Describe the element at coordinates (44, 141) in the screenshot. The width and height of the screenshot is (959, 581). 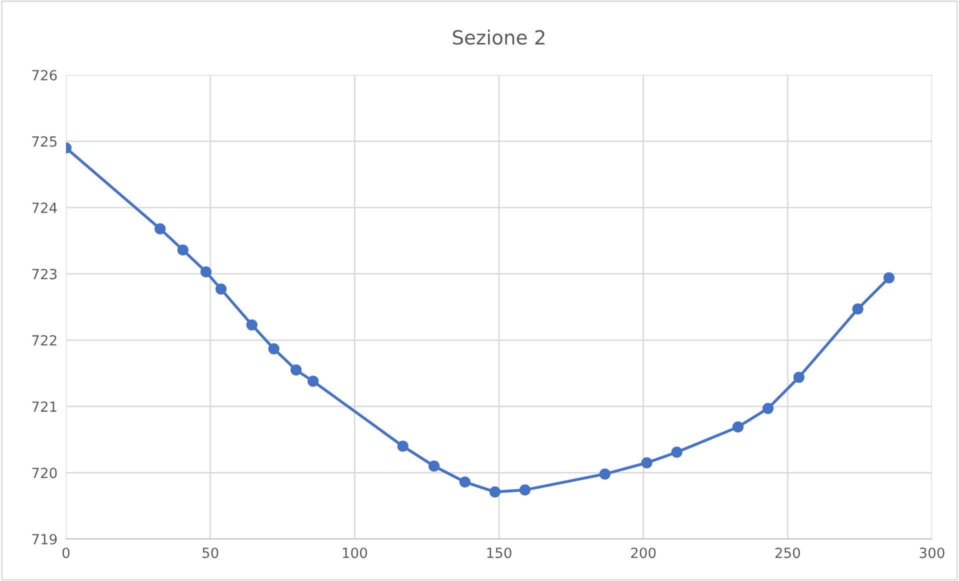
I see `y-tick-label: 725` at that location.